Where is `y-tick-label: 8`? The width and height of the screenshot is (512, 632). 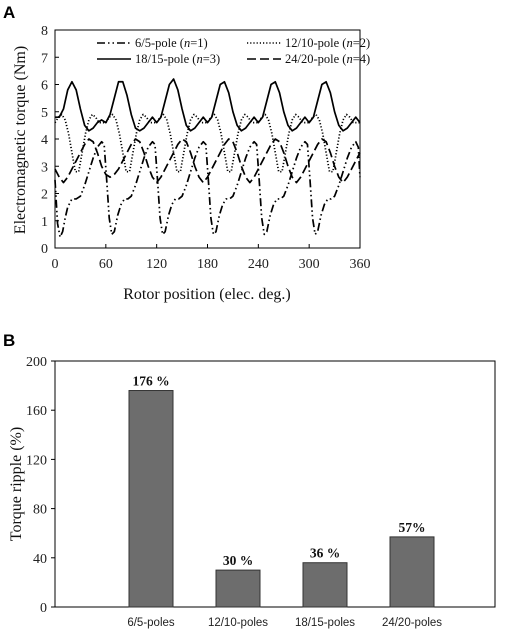 y-tick-label: 8 is located at coordinates (44, 31).